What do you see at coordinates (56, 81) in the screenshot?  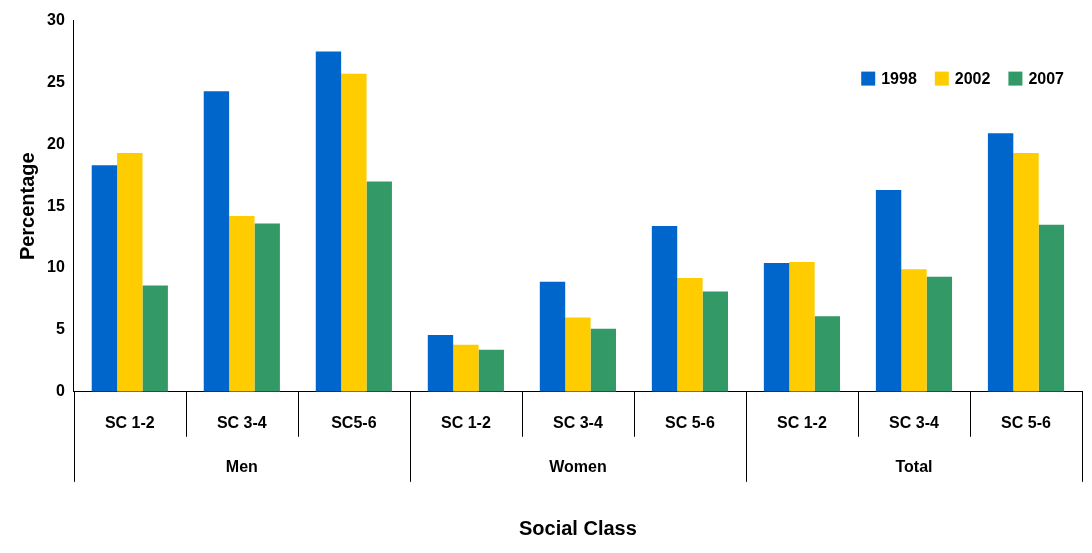 I see `y-tick-label: 25` at bounding box center [56, 81].